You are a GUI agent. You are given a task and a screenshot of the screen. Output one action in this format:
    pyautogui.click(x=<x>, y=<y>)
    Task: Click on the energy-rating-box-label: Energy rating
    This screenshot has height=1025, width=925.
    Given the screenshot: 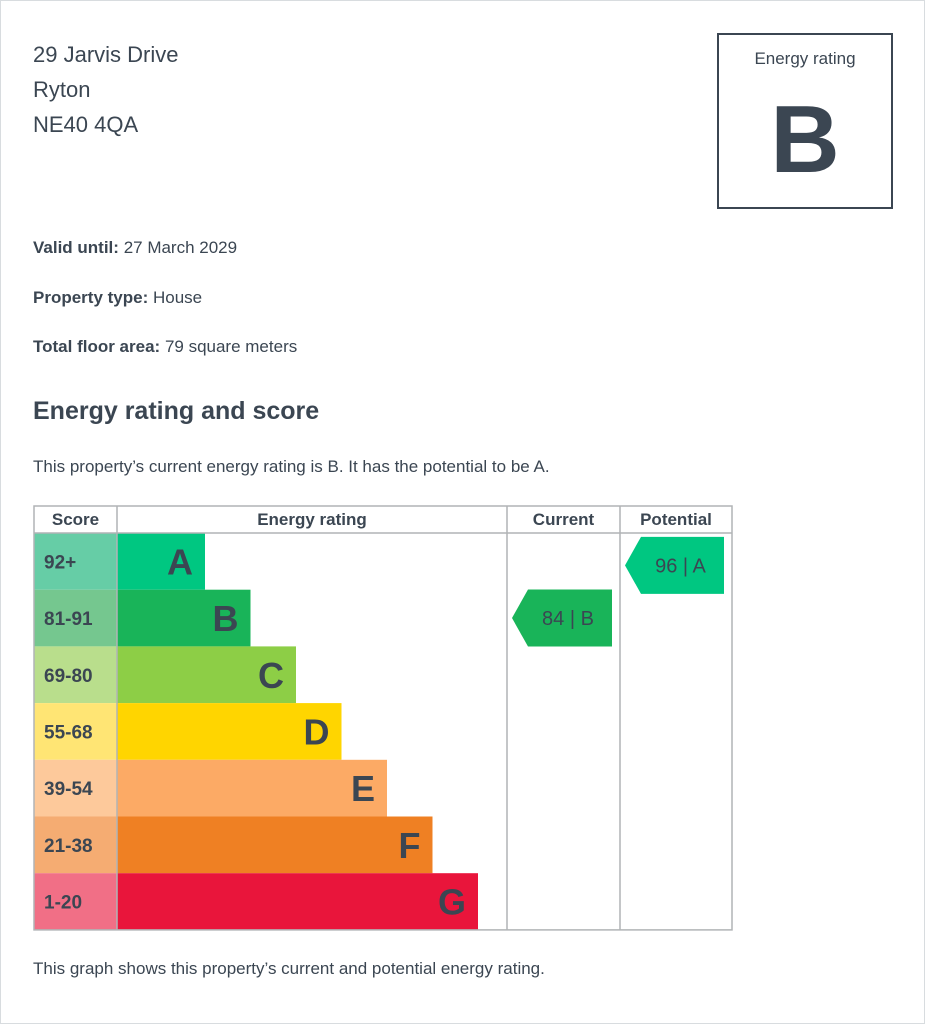 What is the action you would take?
    pyautogui.click(x=805, y=58)
    